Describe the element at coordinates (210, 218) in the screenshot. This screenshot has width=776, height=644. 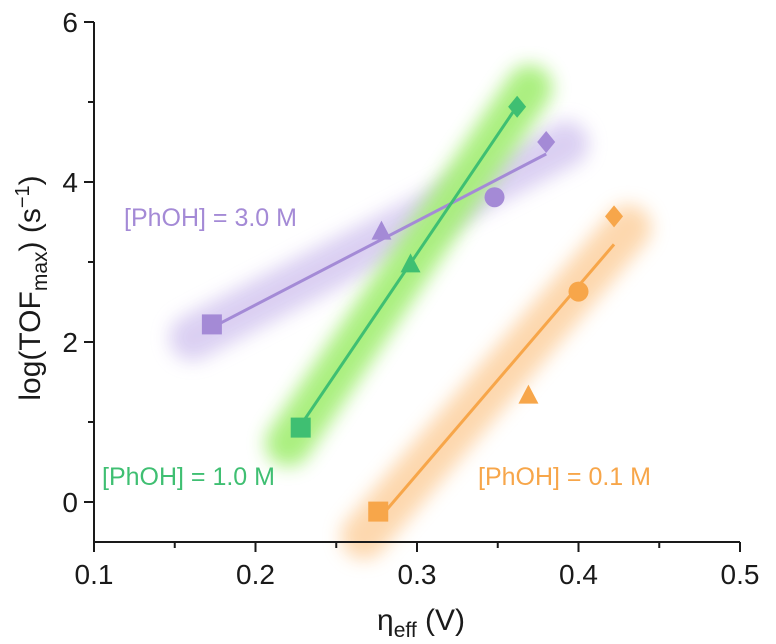
I see `series-label-0: [PhOH] = 3.0 M` at that location.